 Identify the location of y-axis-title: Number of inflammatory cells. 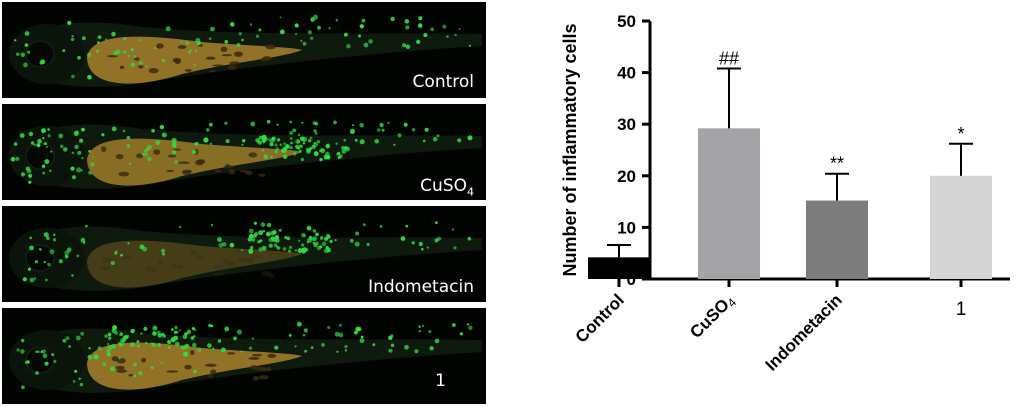
(570, 149).